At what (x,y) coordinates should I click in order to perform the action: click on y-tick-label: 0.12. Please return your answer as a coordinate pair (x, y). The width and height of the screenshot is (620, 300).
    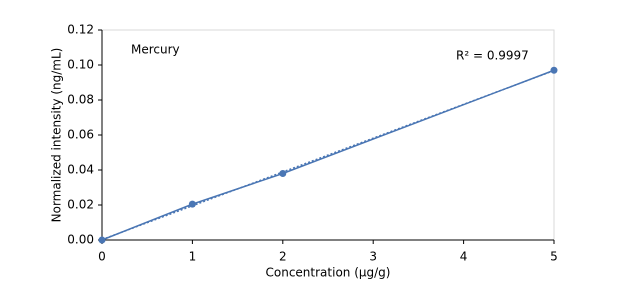
    Looking at the image, I should click on (80, 30).